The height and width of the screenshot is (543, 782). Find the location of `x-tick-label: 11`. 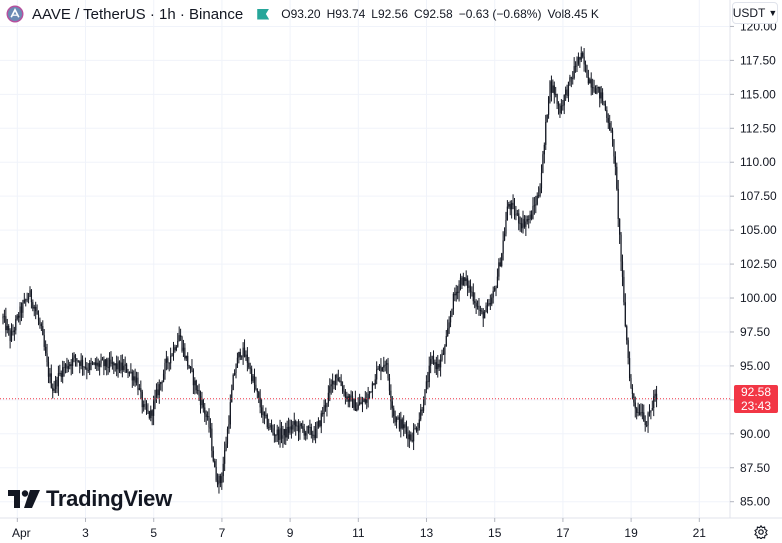

x-tick-label: 11 is located at coordinates (358, 533).